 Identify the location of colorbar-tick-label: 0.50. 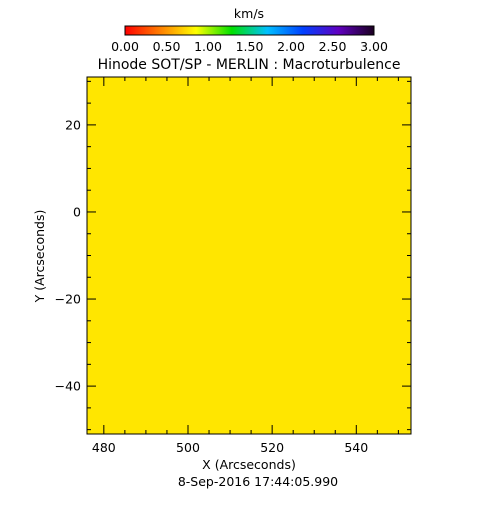
(167, 46).